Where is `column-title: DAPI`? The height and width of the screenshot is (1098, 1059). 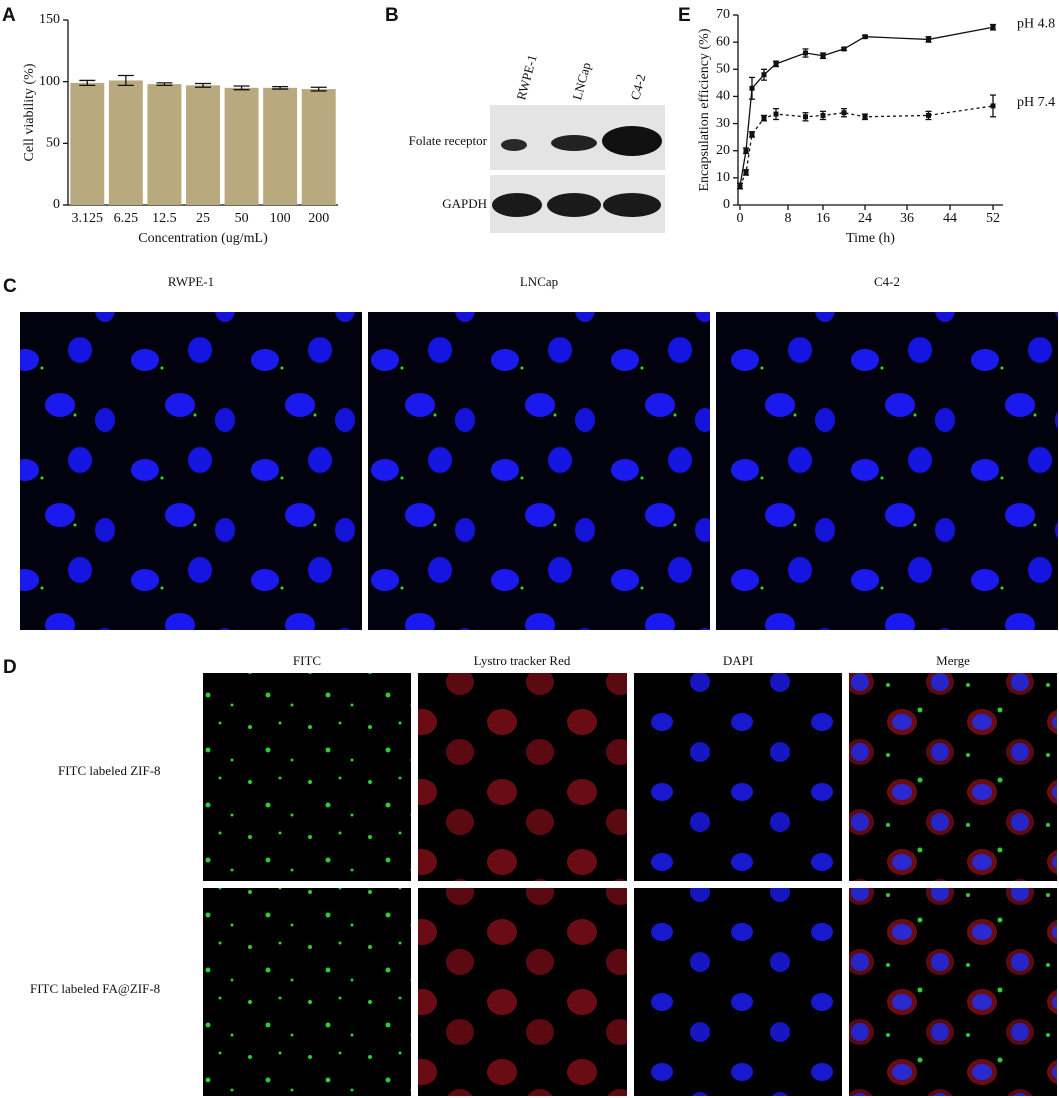 column-title: DAPI is located at coordinates (738, 660).